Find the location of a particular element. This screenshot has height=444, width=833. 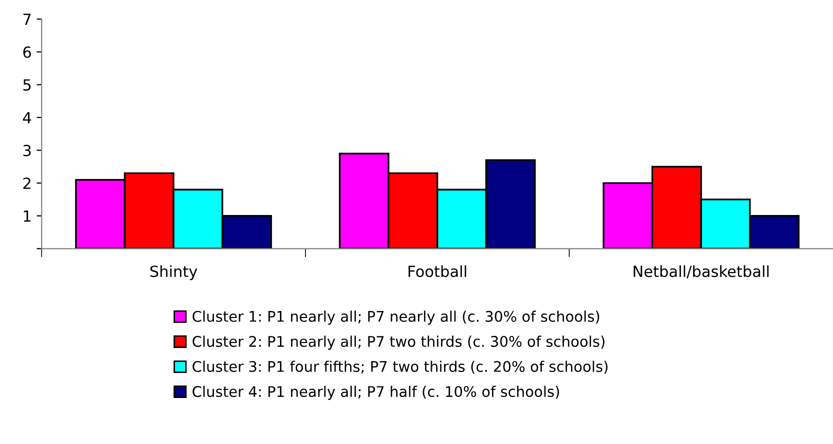

legend-label: Cluster 3: P1 four fifths; P7 two thirds (c. 20% of schools) is located at coordinates (400, 367).